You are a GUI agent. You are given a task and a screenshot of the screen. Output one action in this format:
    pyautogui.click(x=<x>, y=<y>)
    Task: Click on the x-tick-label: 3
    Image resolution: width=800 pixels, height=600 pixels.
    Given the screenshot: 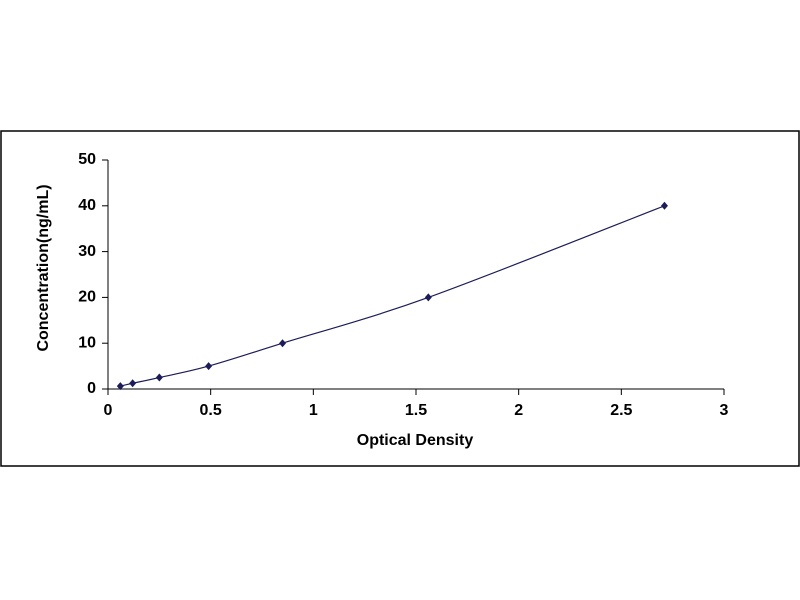 What is the action you would take?
    pyautogui.click(x=724, y=410)
    